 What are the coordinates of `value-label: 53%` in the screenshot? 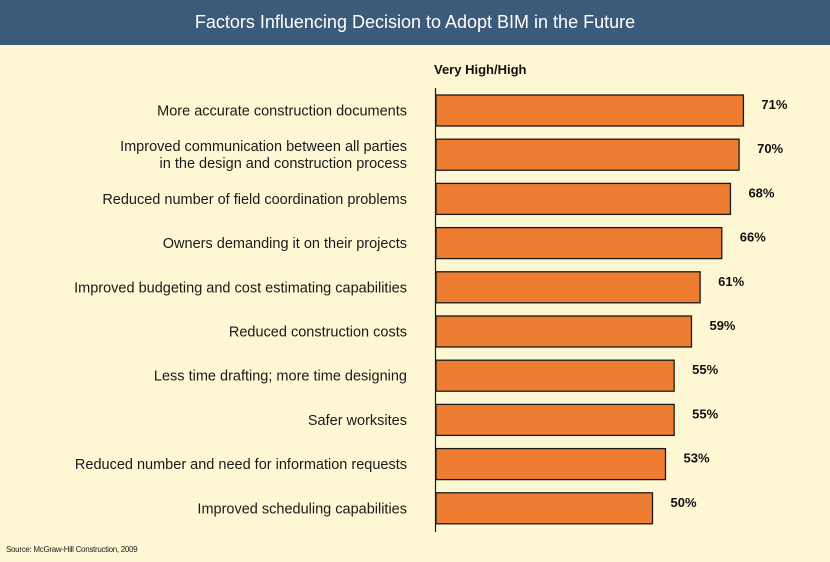 It's located at (696, 458).